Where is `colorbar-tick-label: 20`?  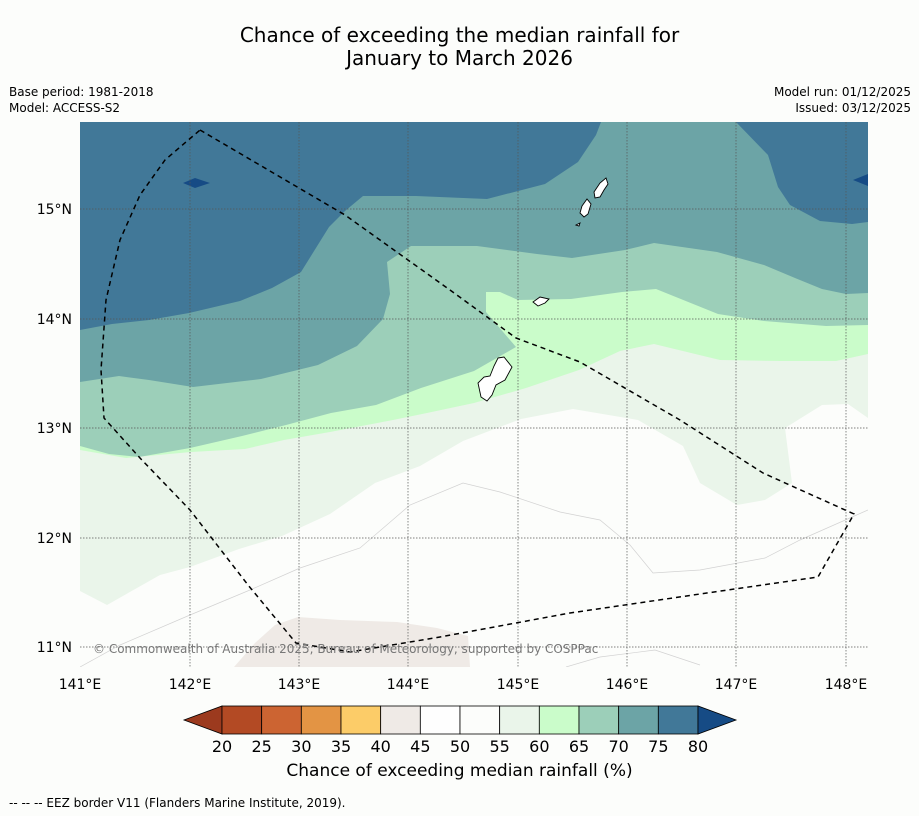
colorbar-tick-label: 20 is located at coordinates (222, 746).